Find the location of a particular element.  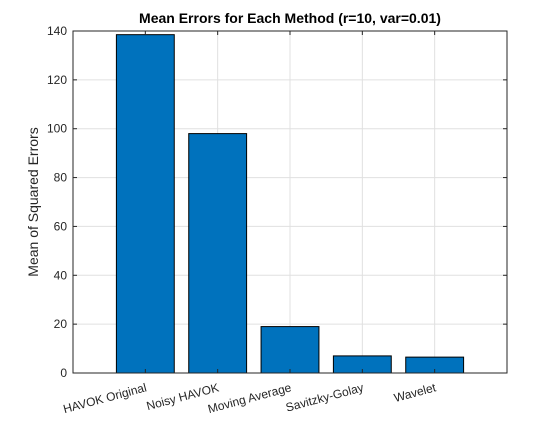

y-tick-label: 100 is located at coordinates (57, 129).